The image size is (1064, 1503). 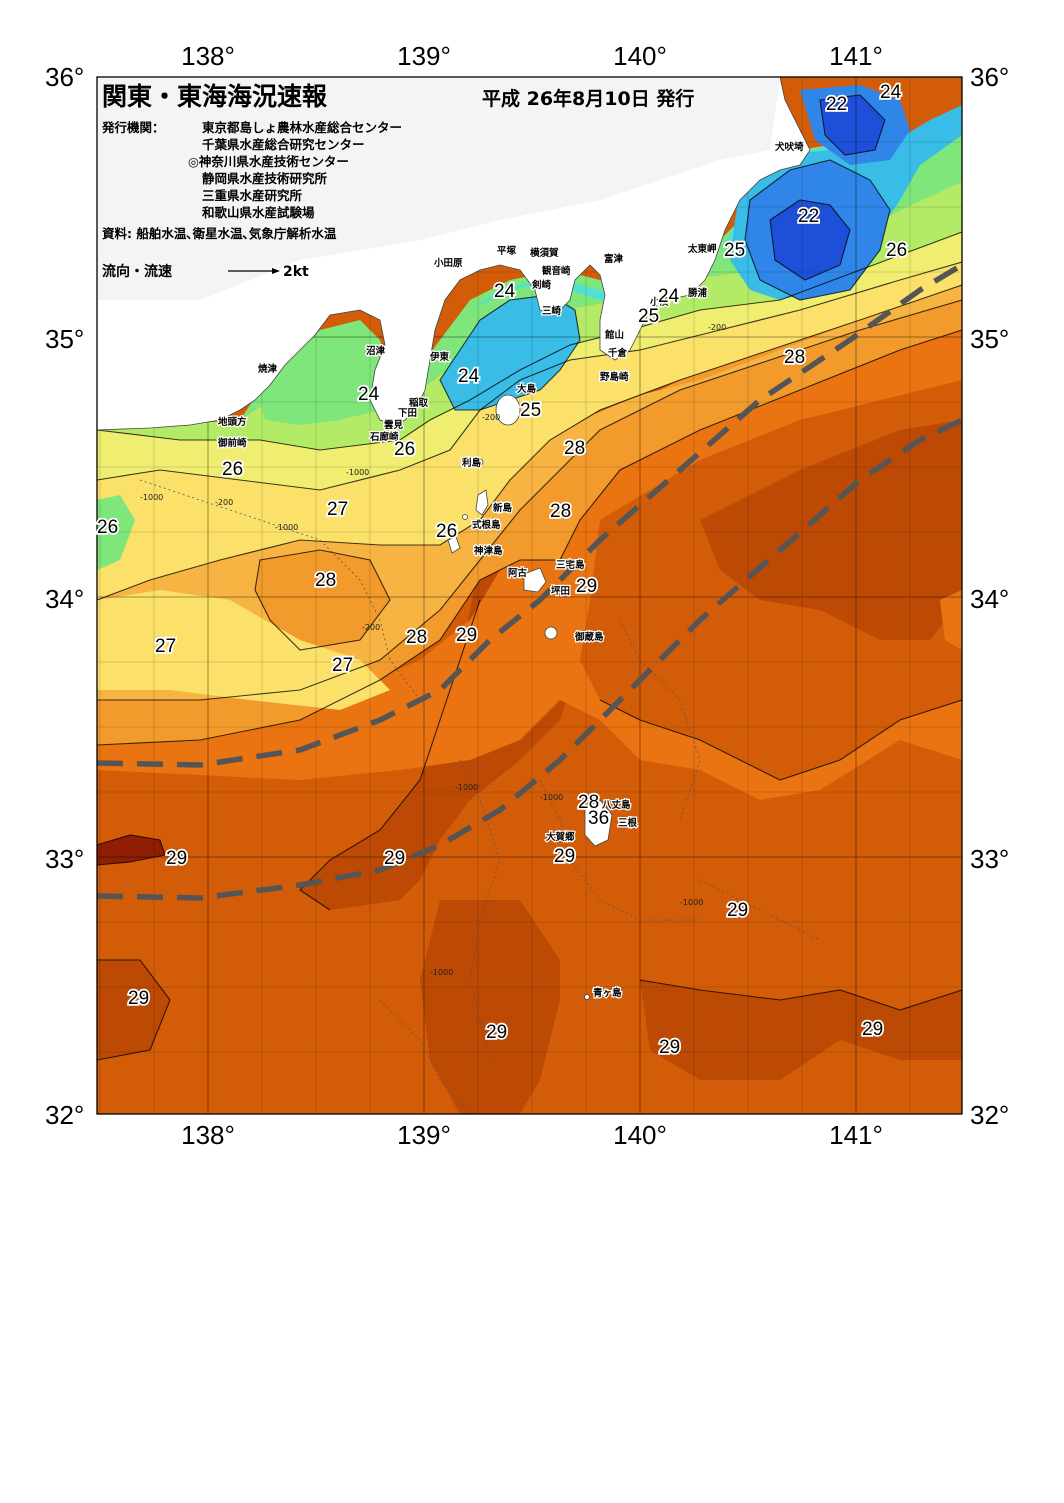 What do you see at coordinates (659, 302) in the screenshot?
I see `place-kominato: 小湊` at bounding box center [659, 302].